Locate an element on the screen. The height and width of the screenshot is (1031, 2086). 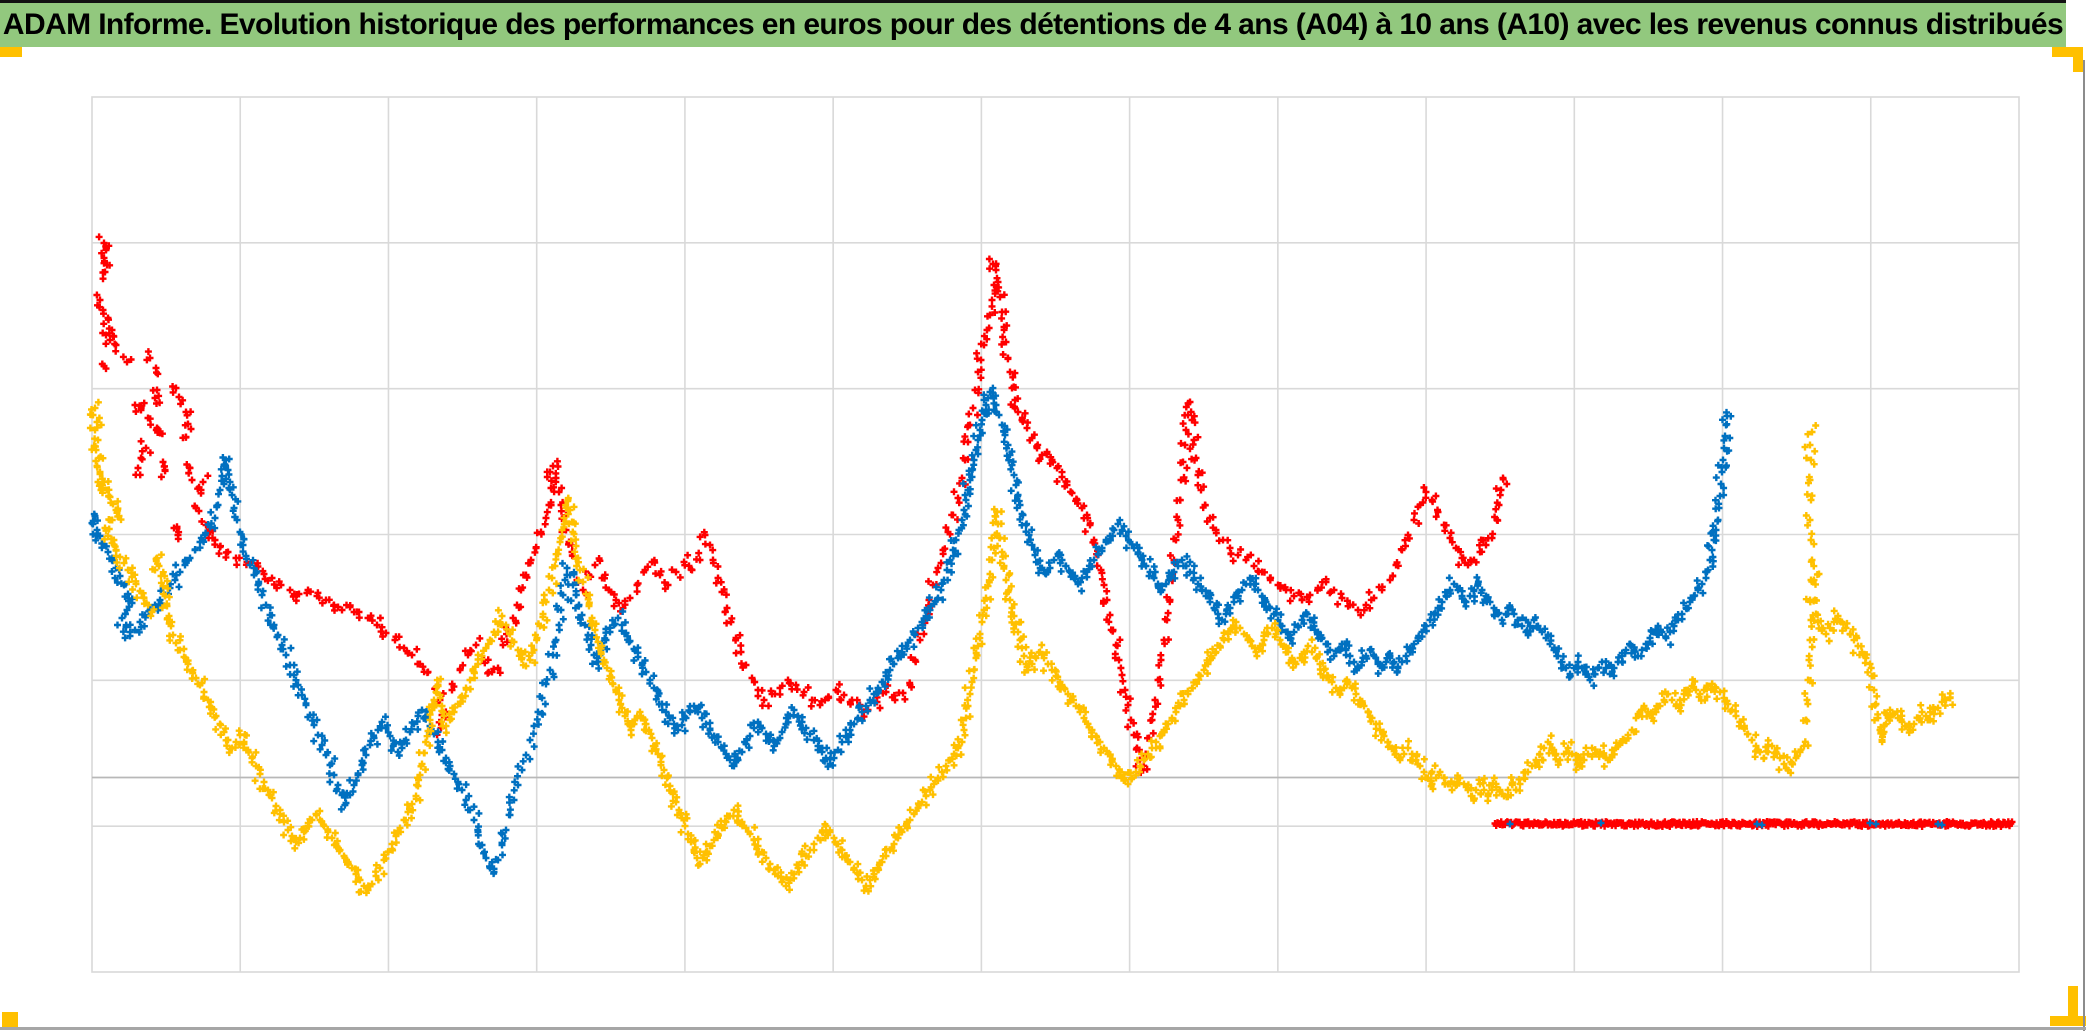
selection-handle-top-left is located at coordinates (11, 52).